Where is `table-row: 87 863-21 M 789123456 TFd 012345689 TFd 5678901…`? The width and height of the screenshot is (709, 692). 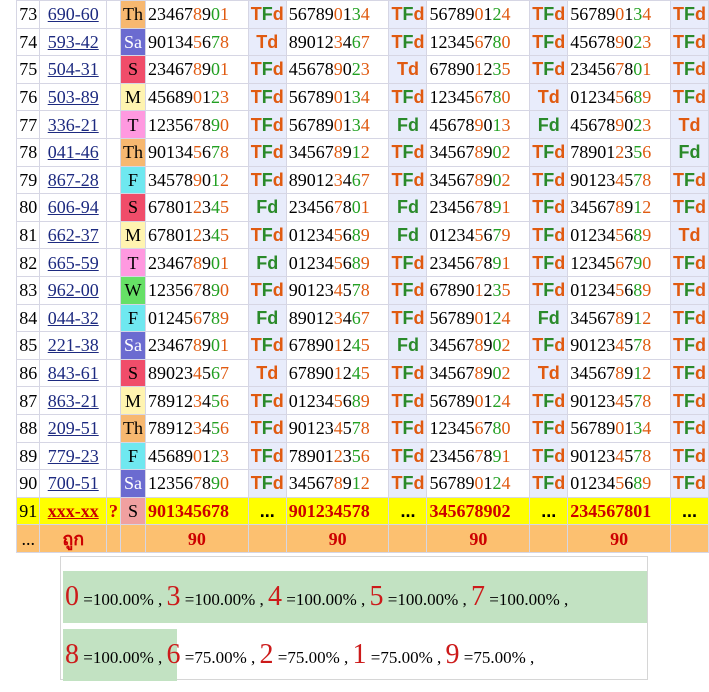
table-row: 87 863-21 M 789123456 TFd 012345689 TFd 5678901… is located at coordinates (362, 400).